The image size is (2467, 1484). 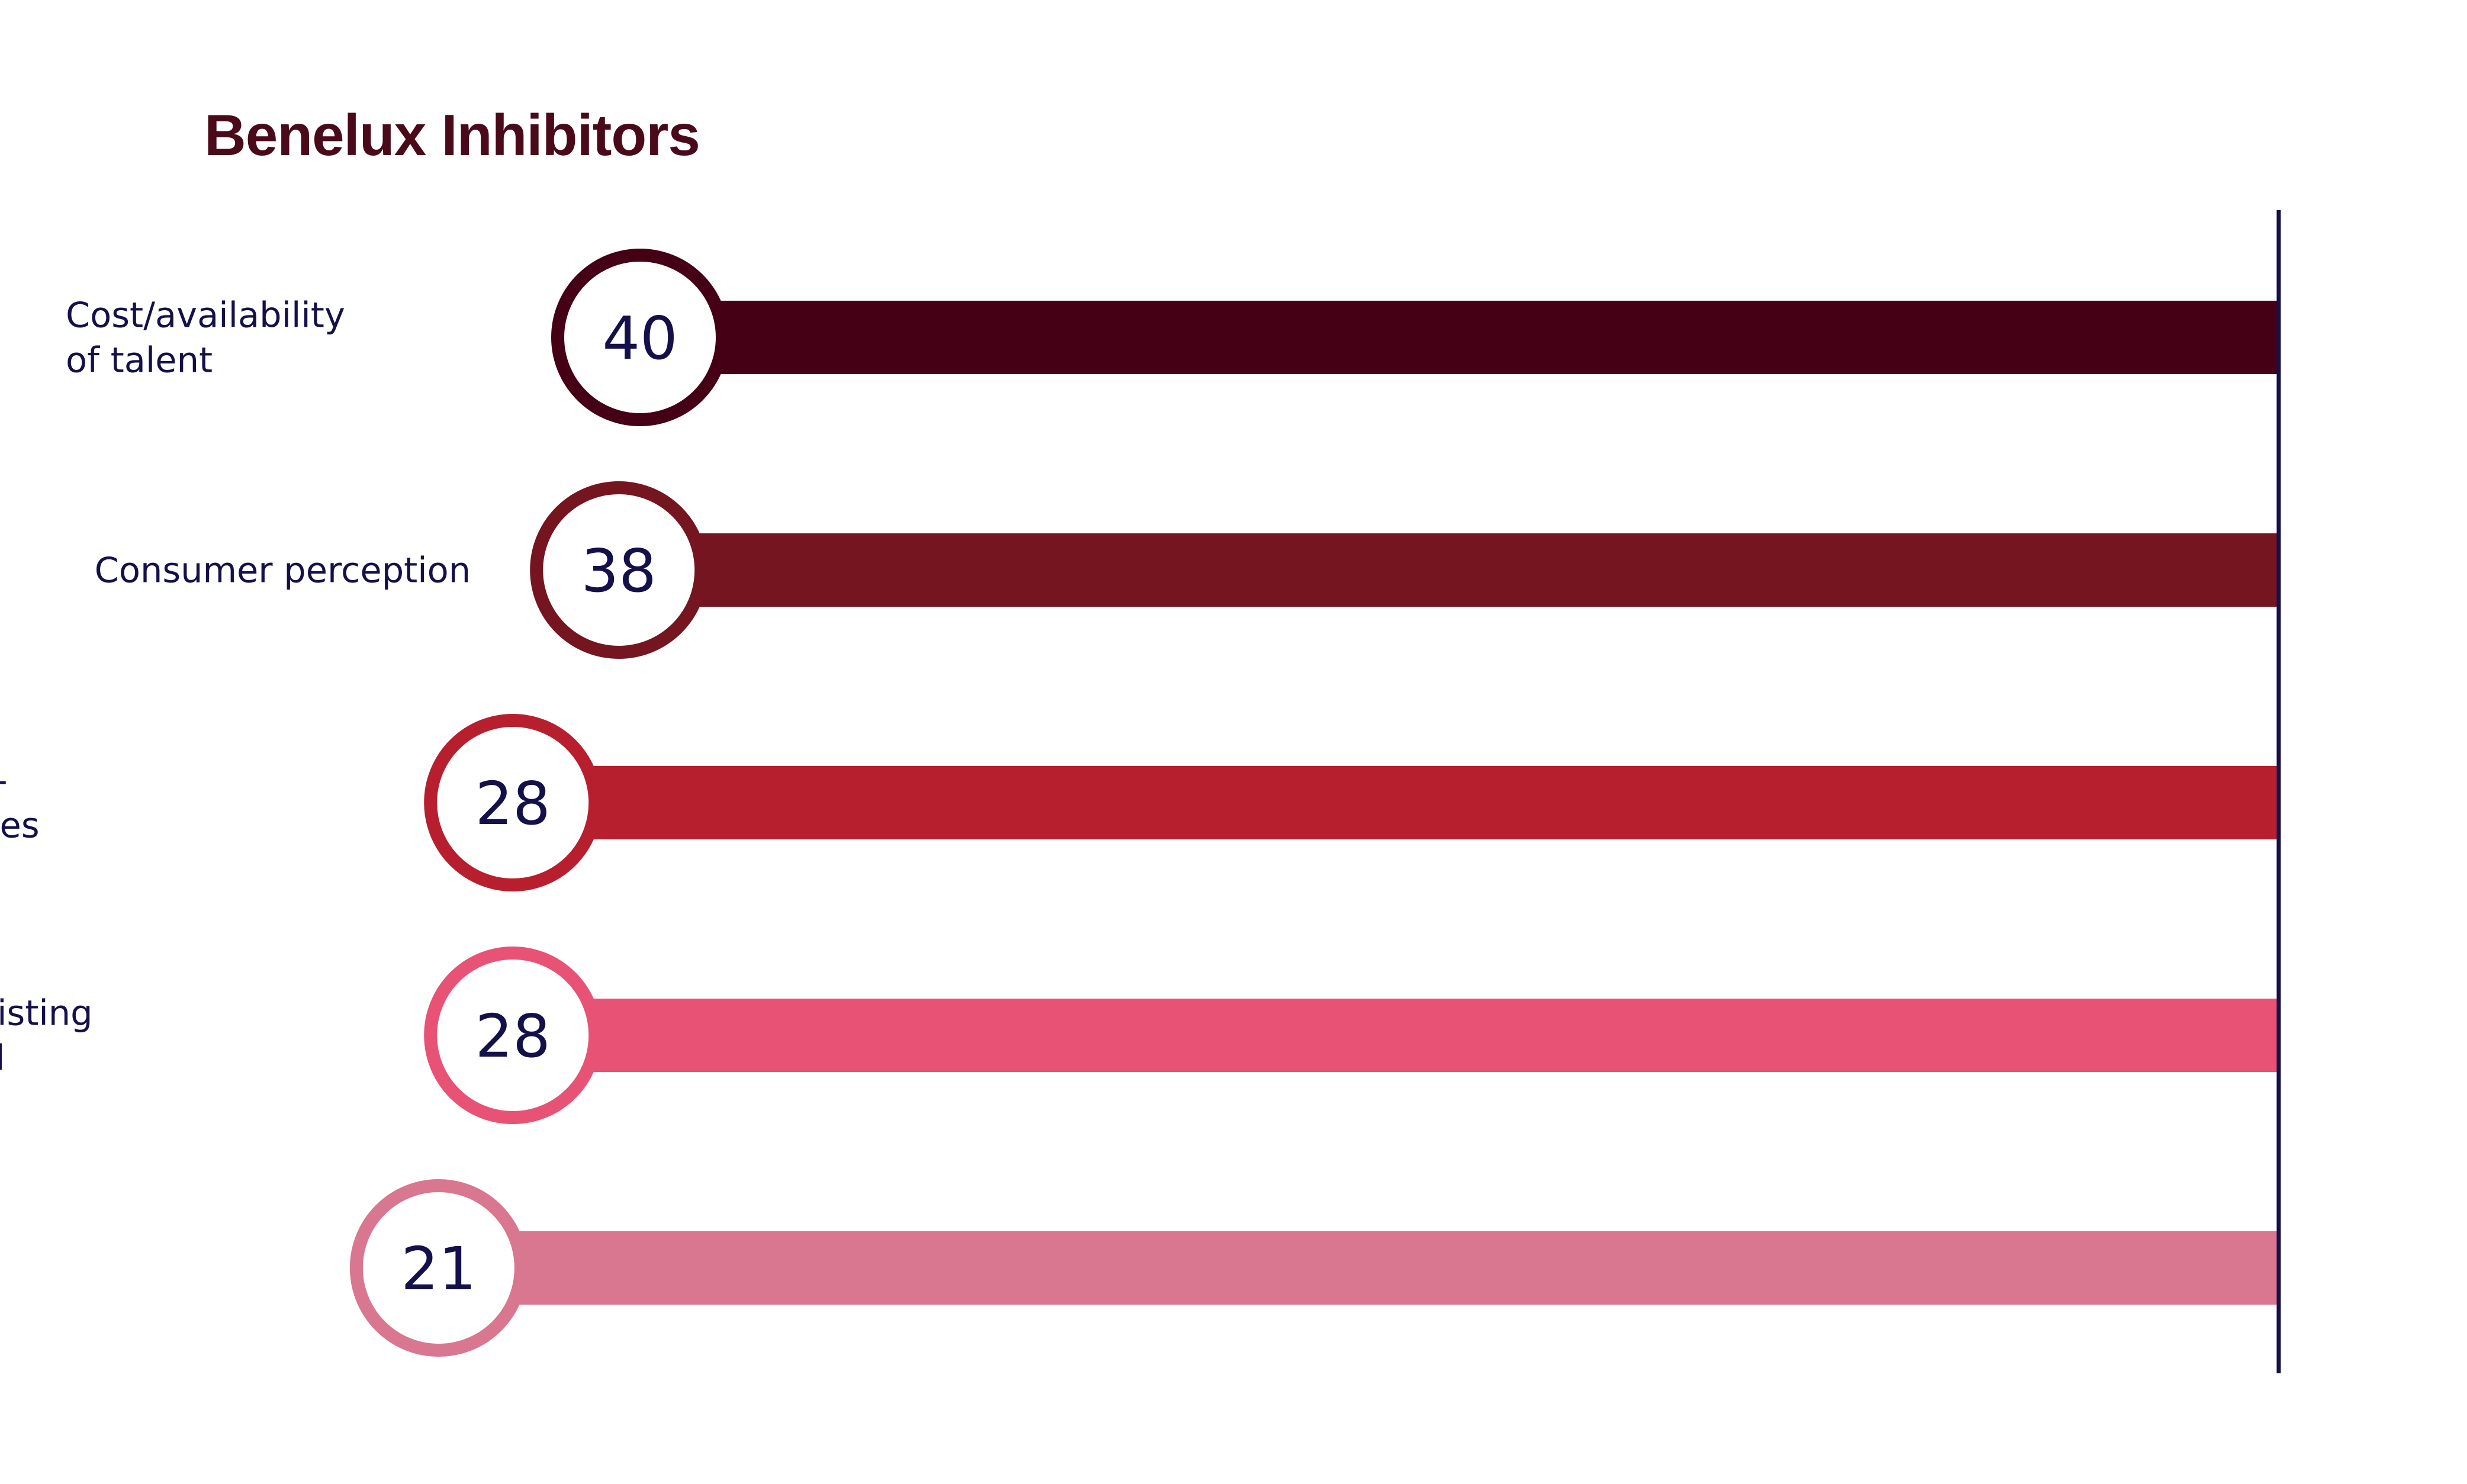 I want to click on bar-row: 40 Cost/availability of talent, so click(x=1173, y=337).